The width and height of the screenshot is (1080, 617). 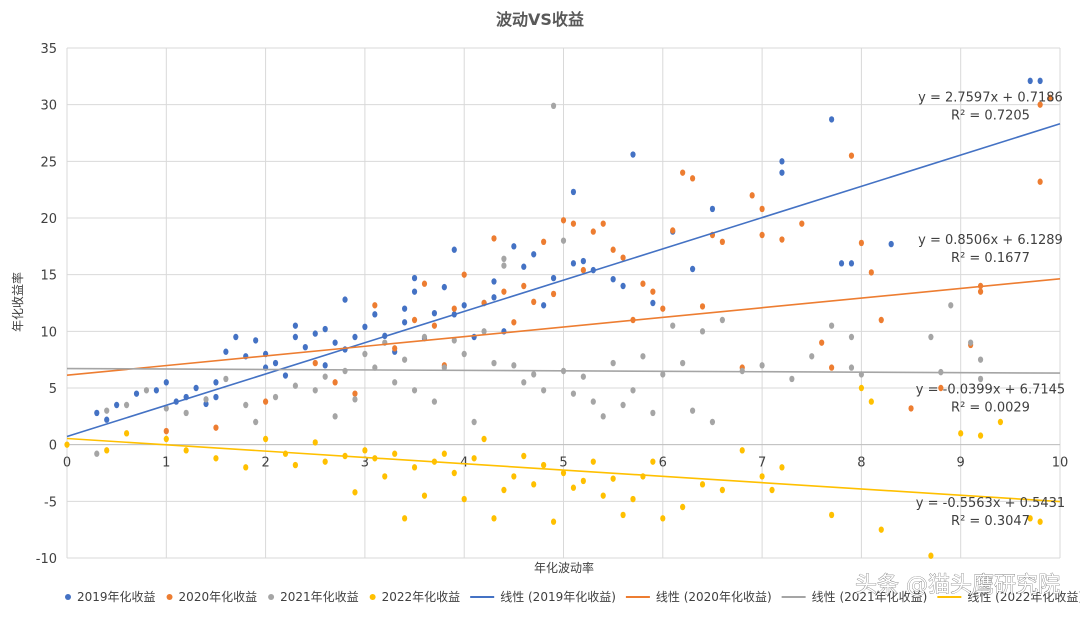 I want to click on legend-label: 2019年化收益, so click(x=116, y=597).